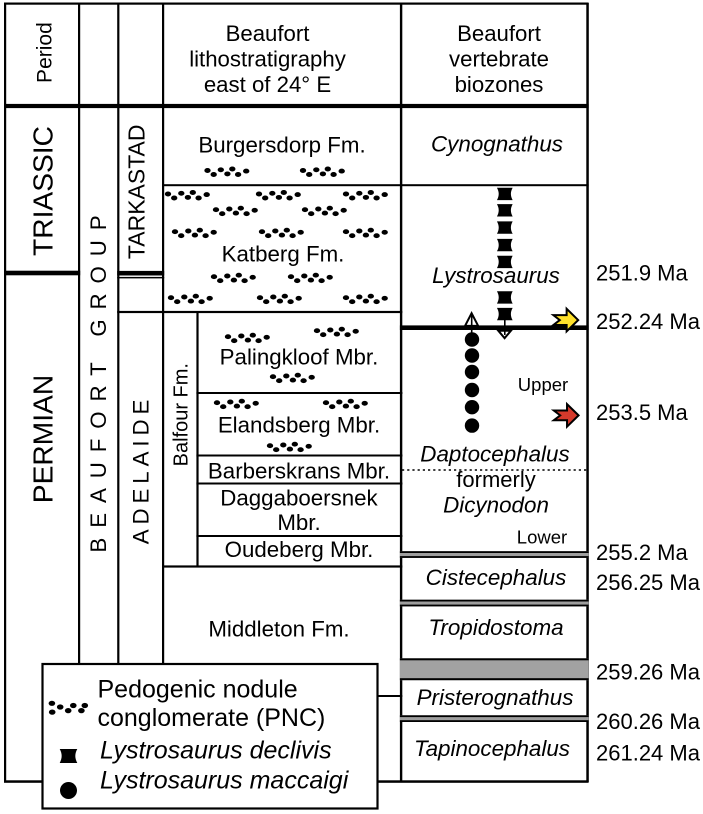 This screenshot has height=814, width=703. What do you see at coordinates (497, 144) in the screenshot?
I see `svg-text: Cynognathus` at bounding box center [497, 144].